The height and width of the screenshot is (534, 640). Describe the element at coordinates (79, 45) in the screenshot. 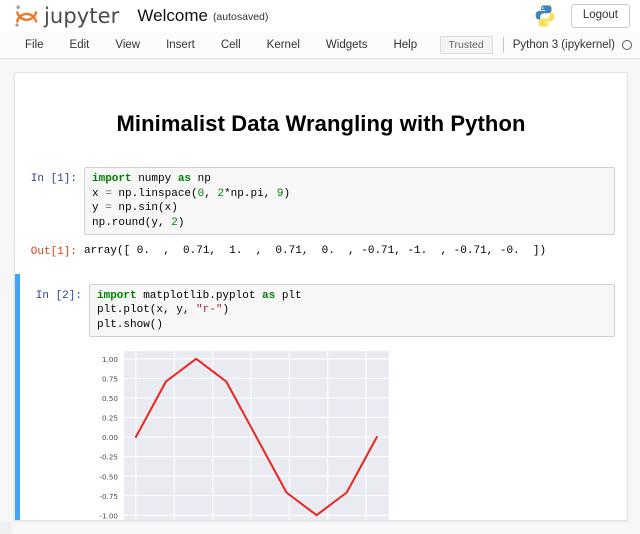

I see `menu-item-edit: Edit` at that location.